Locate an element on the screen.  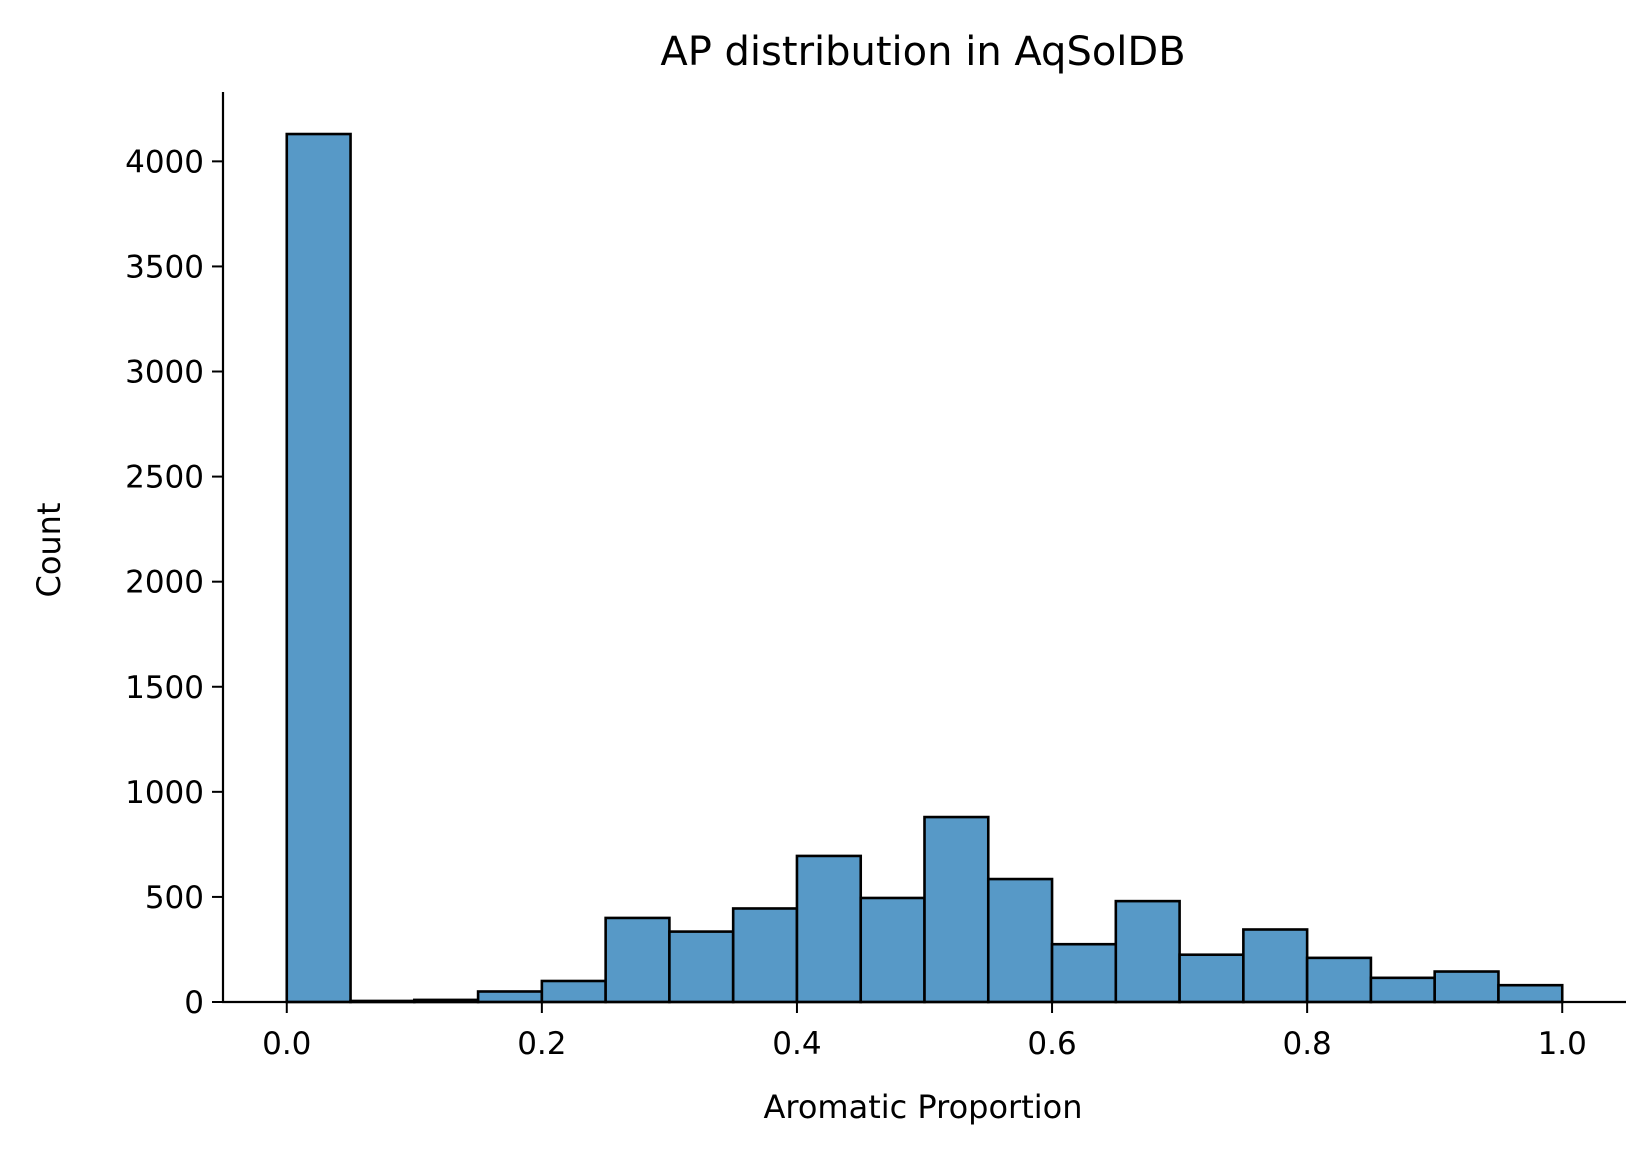
y-tick-label: 2000 is located at coordinates (164, 583).